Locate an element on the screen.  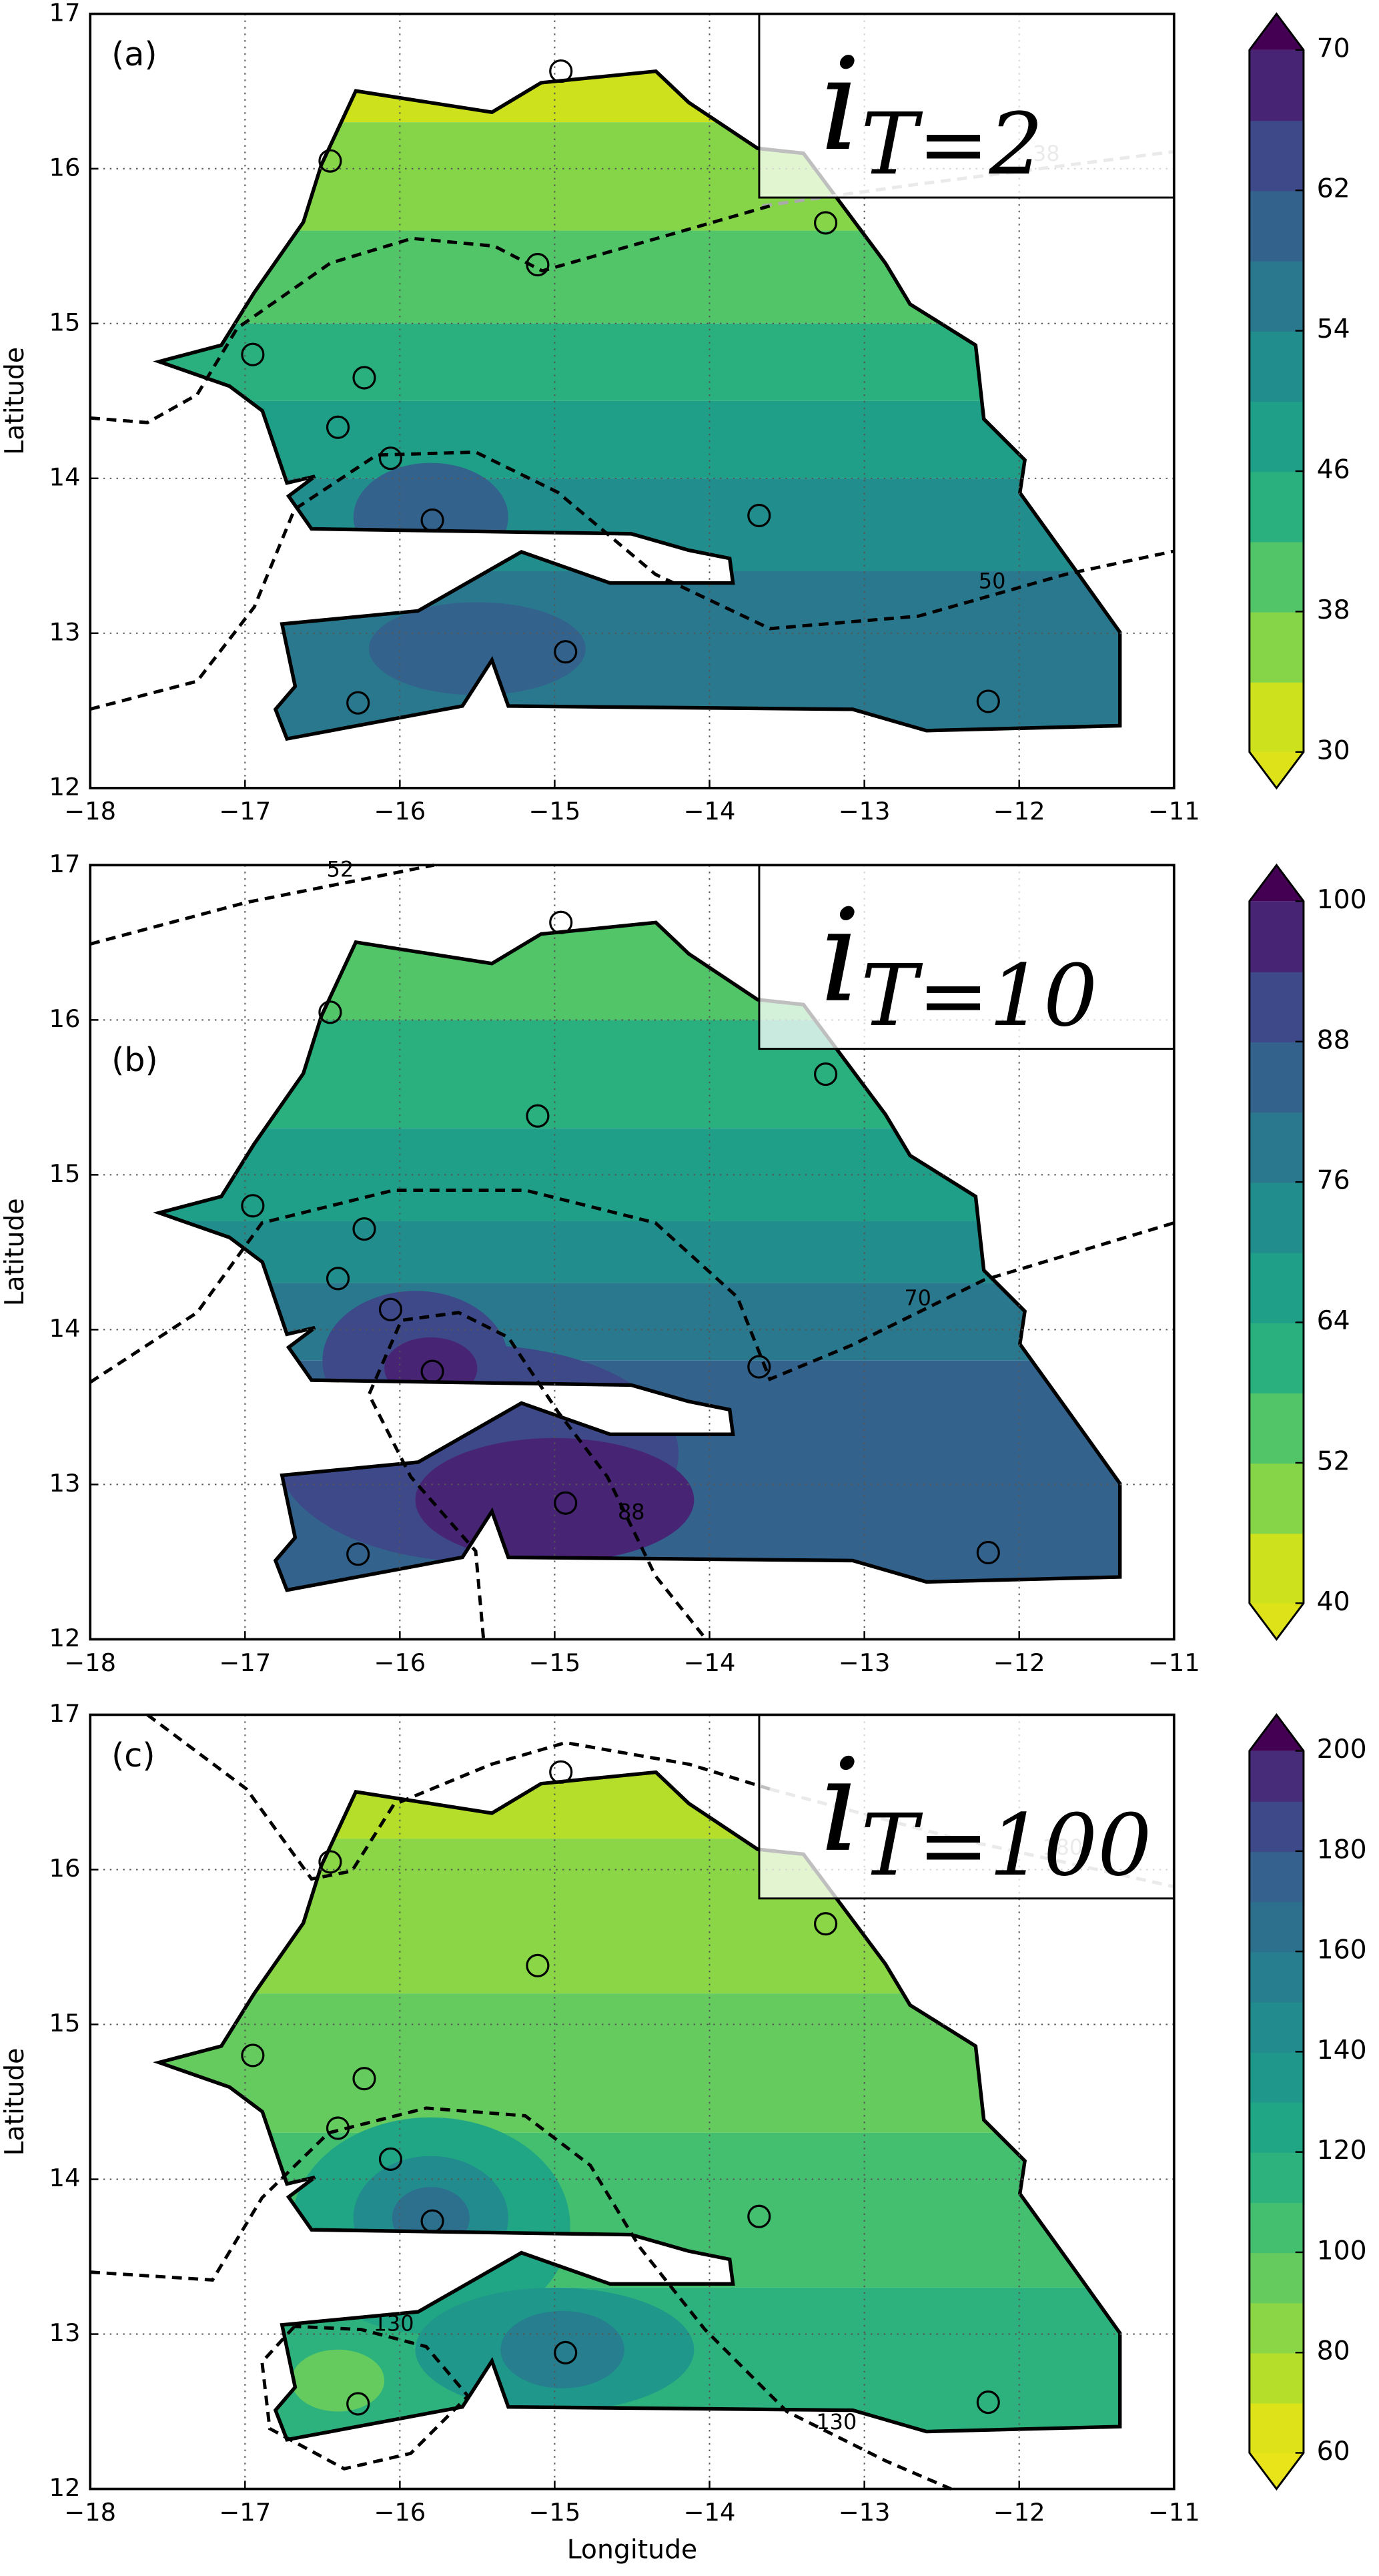
contour-label: 88 is located at coordinates (631, 1511).